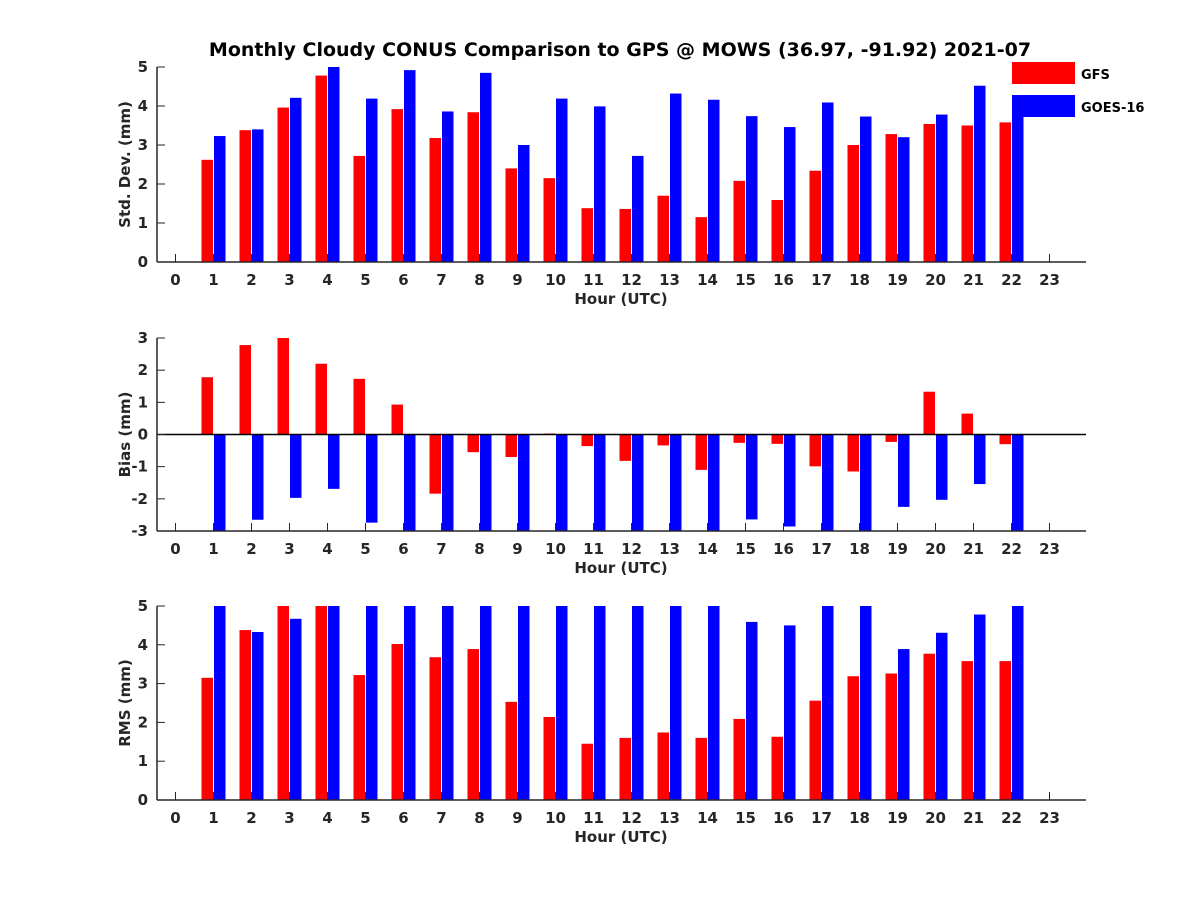  I want to click on x-tick-label: 10, so click(555, 818).